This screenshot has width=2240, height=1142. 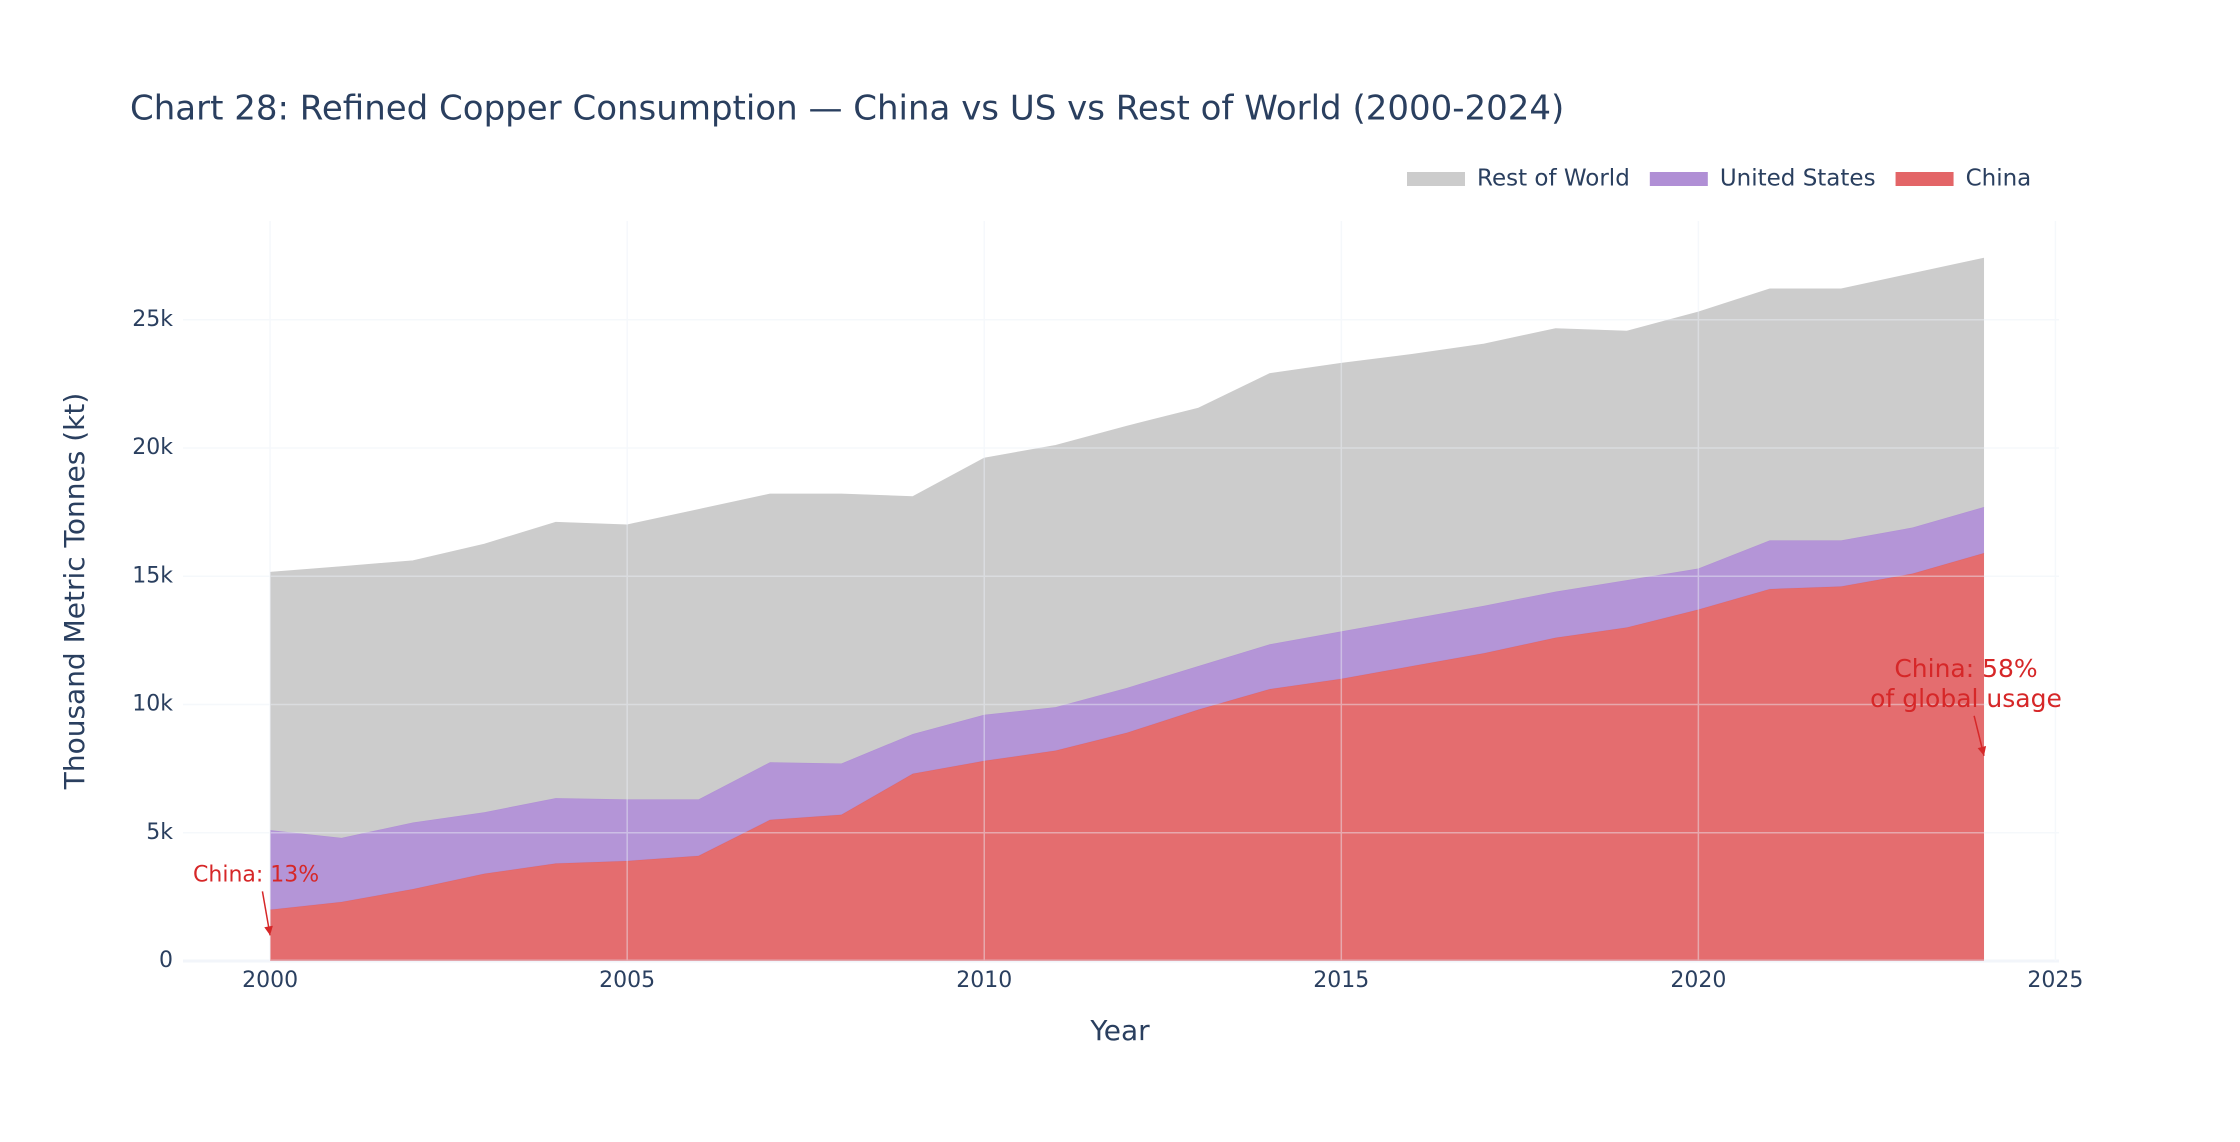 I want to click on annotation-text: China: 13%, so click(x=256, y=874).